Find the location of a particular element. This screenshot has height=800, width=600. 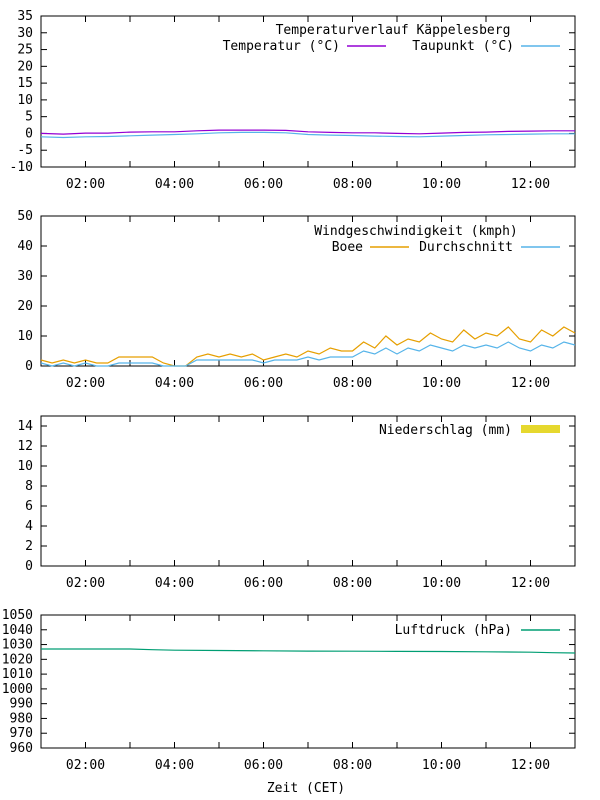

legend-temperature-label: Temperatur (°C) is located at coordinates (281, 46).